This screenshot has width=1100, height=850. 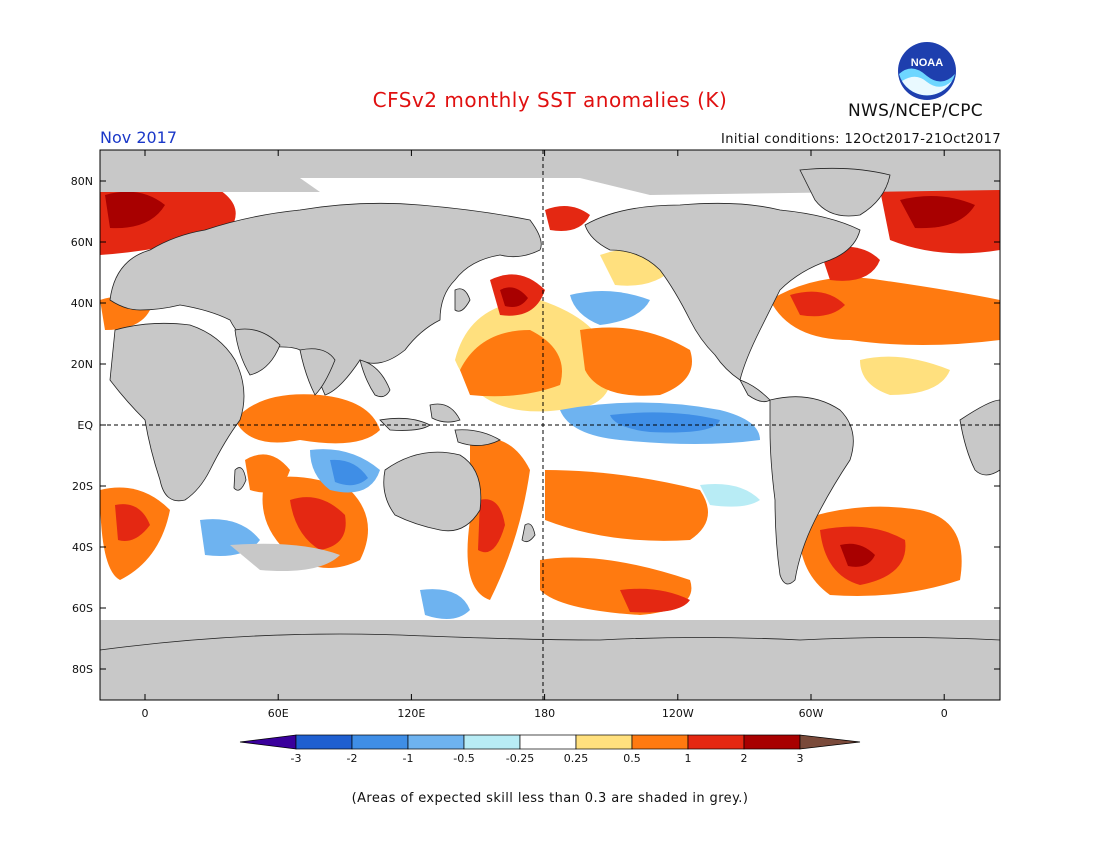 I want to click on lat-label: 80N, so click(x=82, y=181).